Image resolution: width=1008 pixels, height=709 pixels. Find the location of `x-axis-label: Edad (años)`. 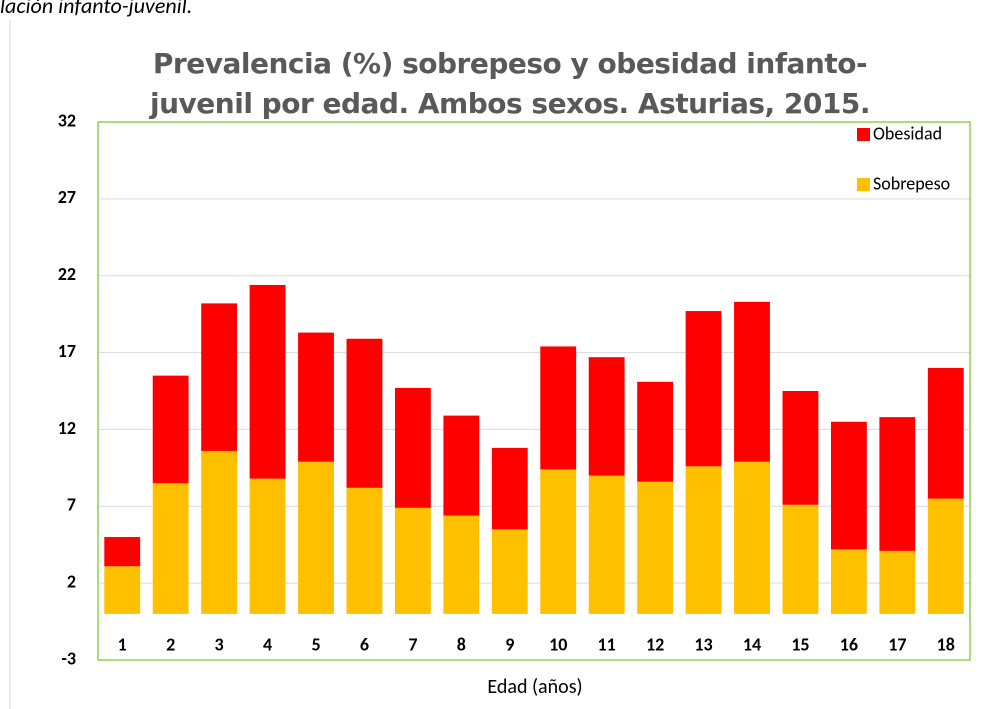

x-axis-label: Edad (años) is located at coordinates (534, 687).